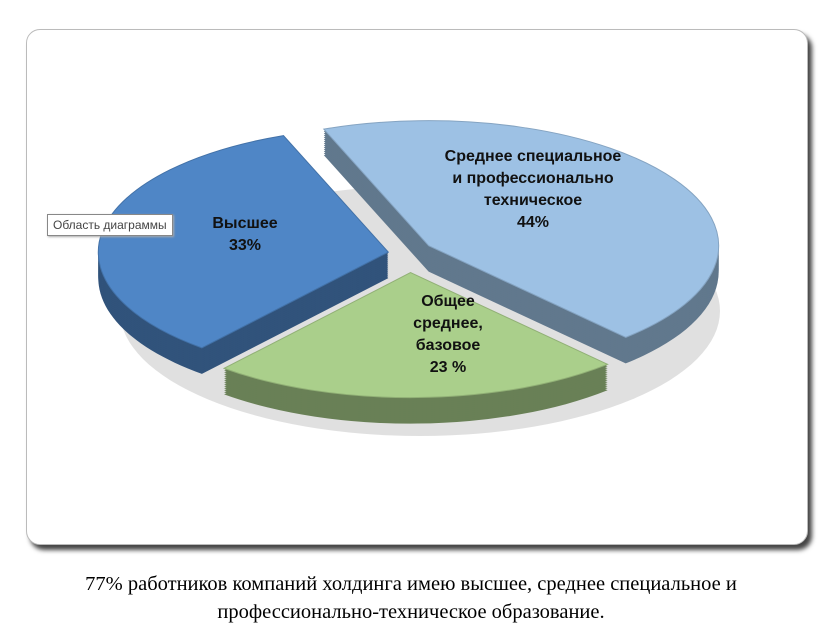 Image resolution: width=822 pixels, height=637 pixels. Describe the element at coordinates (448, 323) in the screenshot. I see `category-label: Общее среднее, базовое` at that location.